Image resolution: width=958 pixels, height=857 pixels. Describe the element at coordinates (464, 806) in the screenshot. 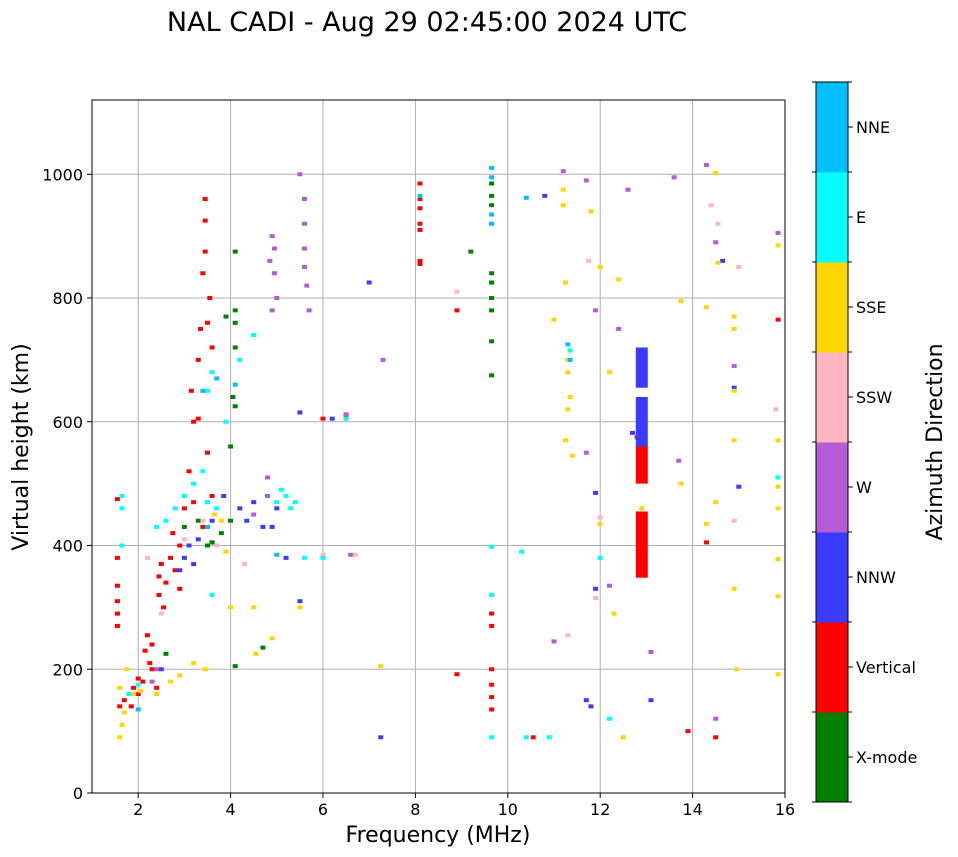

I see `x-axis-ticks: 2 4 6 8 10 12 14 16` at that location.